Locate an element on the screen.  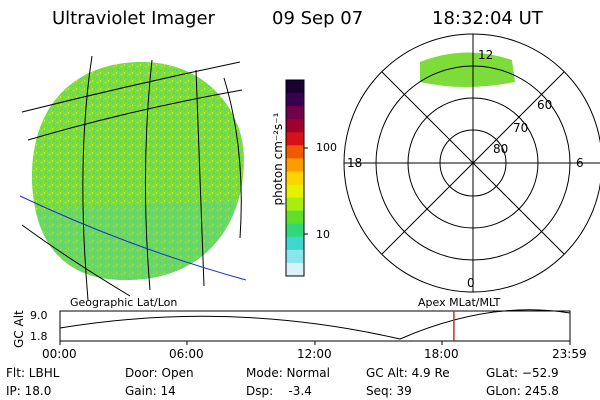
colorbar-label-10: 10 is located at coordinates (323, 234).